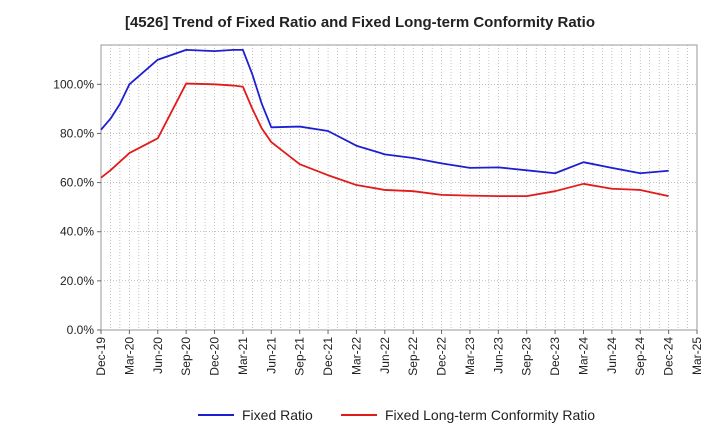 The image size is (720, 440). What do you see at coordinates (328, 356) in the screenshot?
I see `x-tick-label: Dec-21` at bounding box center [328, 356].